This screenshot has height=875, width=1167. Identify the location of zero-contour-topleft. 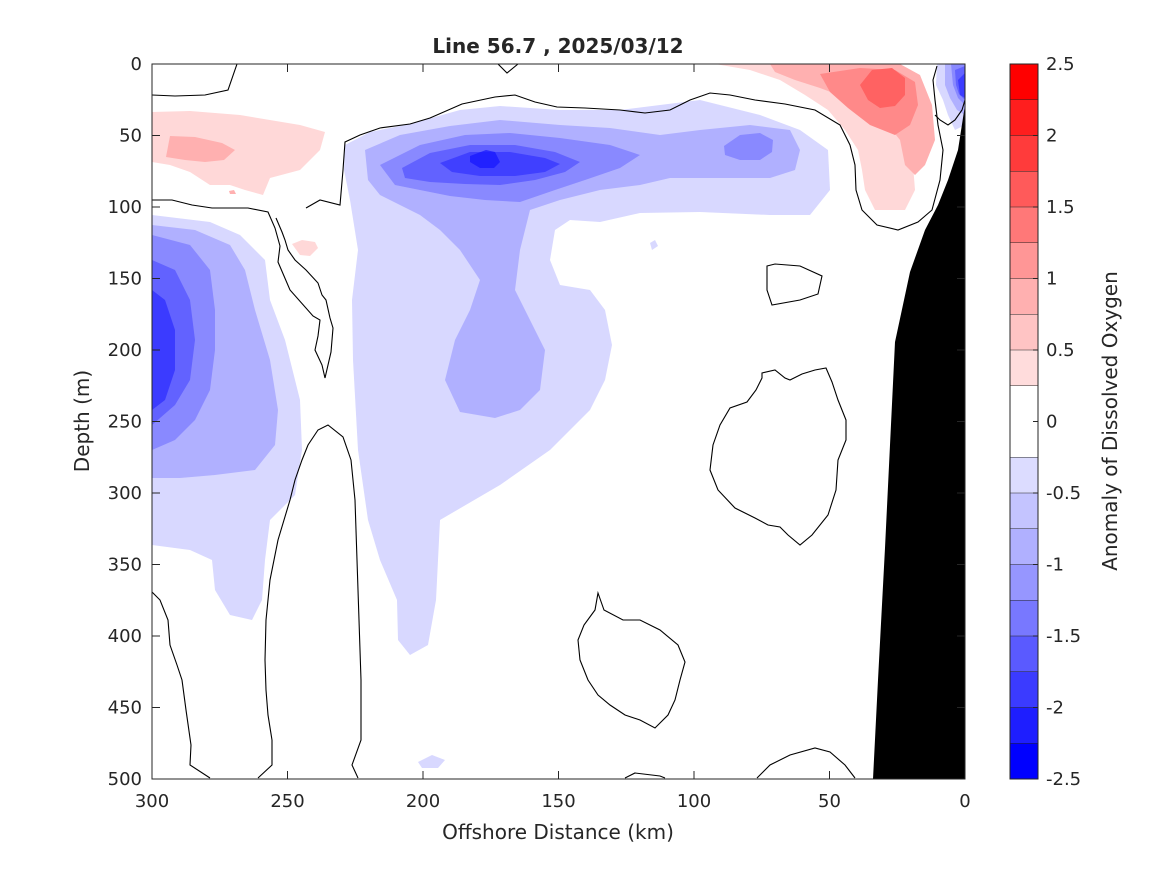
(195, 80).